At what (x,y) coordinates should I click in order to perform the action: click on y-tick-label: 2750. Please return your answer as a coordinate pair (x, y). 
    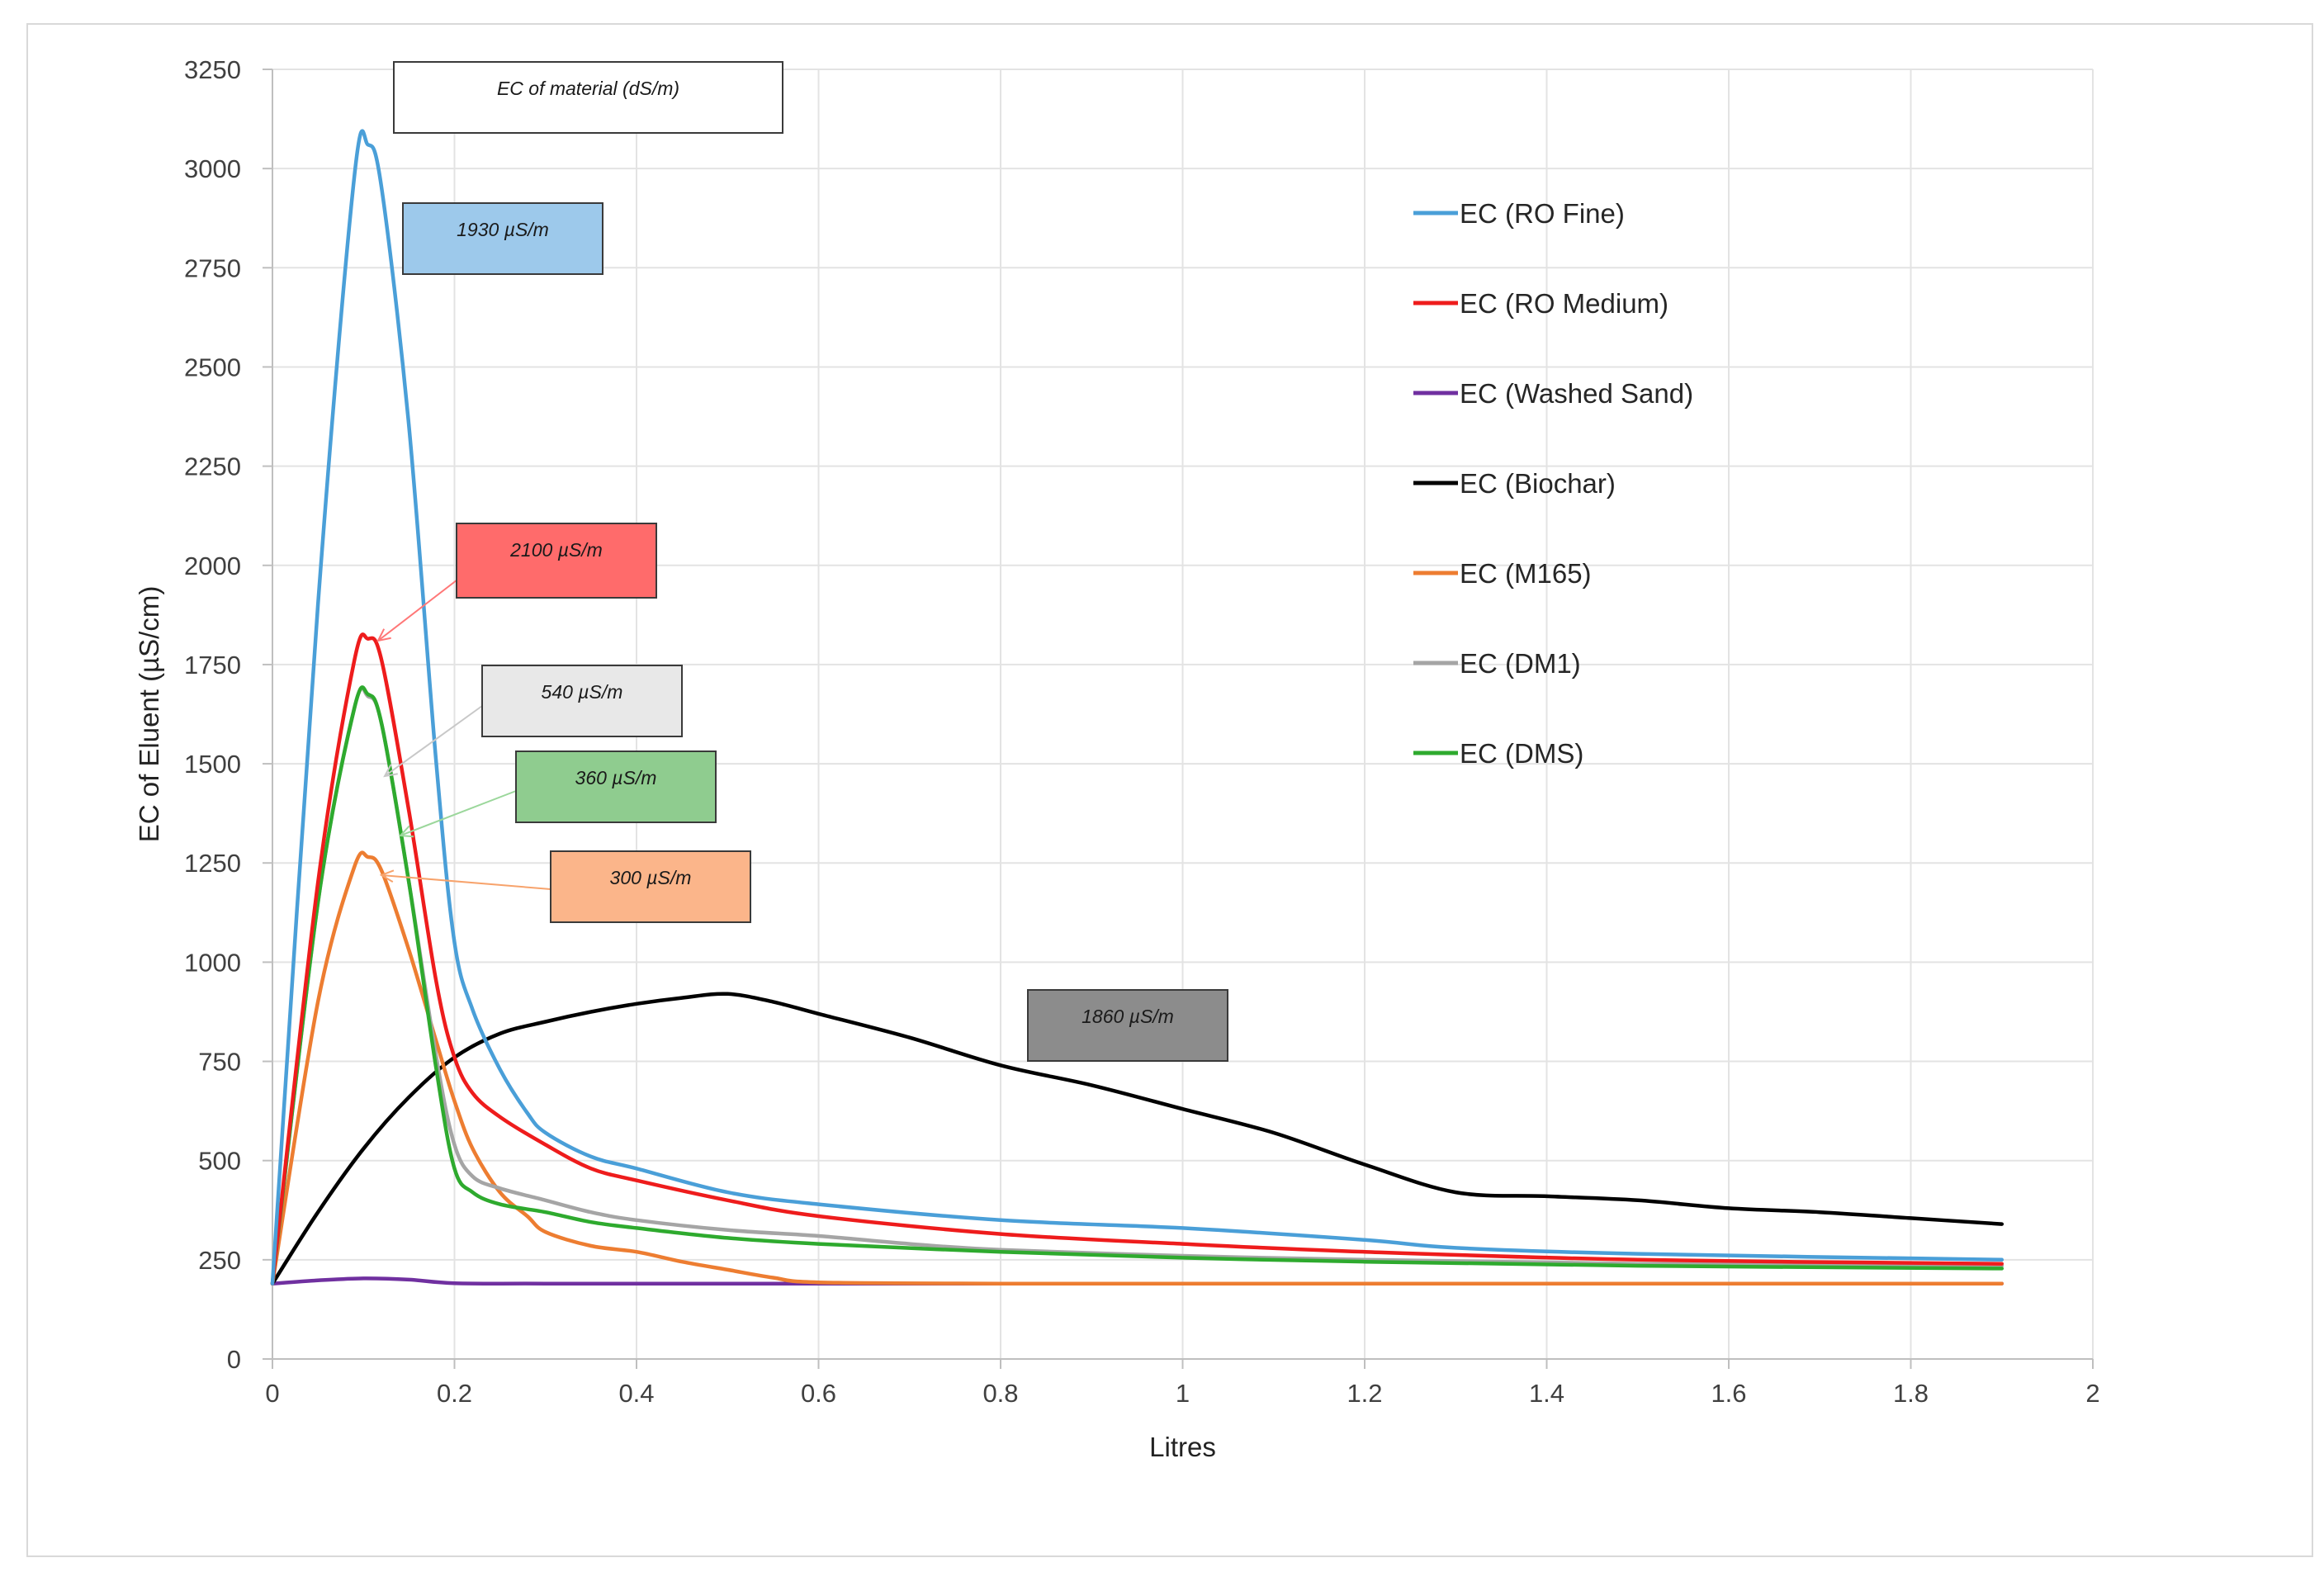
    Looking at the image, I should click on (213, 267).